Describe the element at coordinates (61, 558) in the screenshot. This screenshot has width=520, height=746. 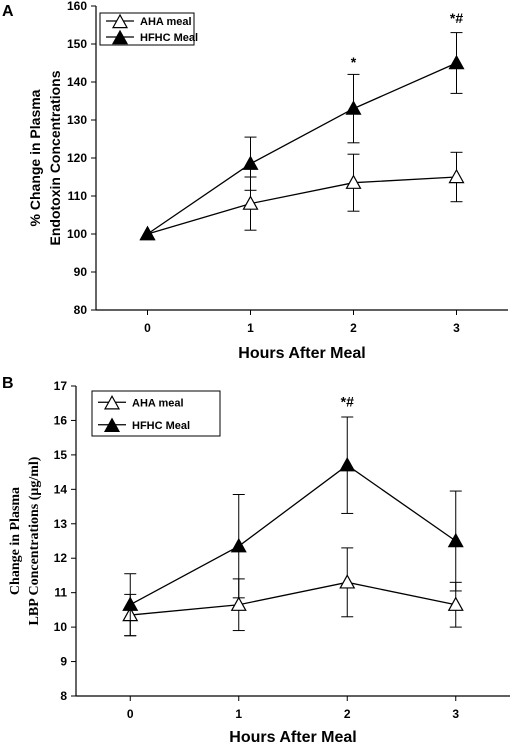
I see `y-tick-label: 12` at that location.